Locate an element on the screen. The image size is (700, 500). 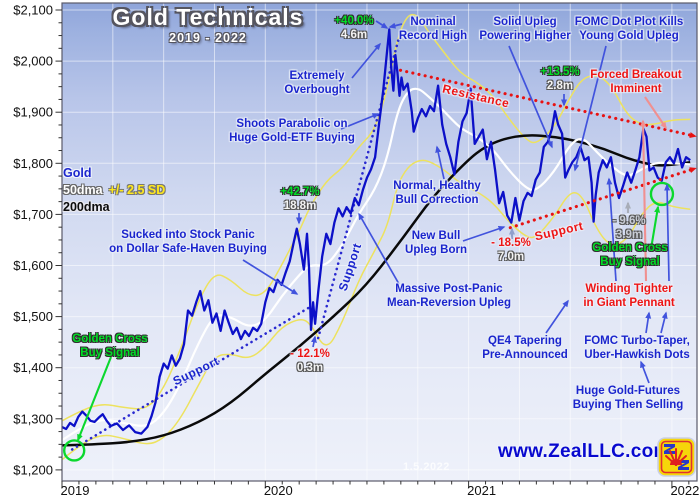
svg-text: $1,700 is located at coordinates (33, 214).